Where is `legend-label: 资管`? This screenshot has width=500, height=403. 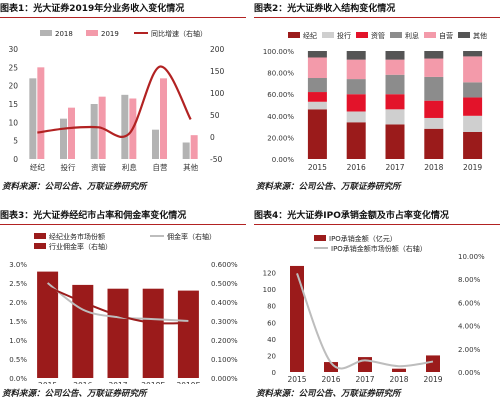 legend-label: 资管 is located at coordinates (378, 35).